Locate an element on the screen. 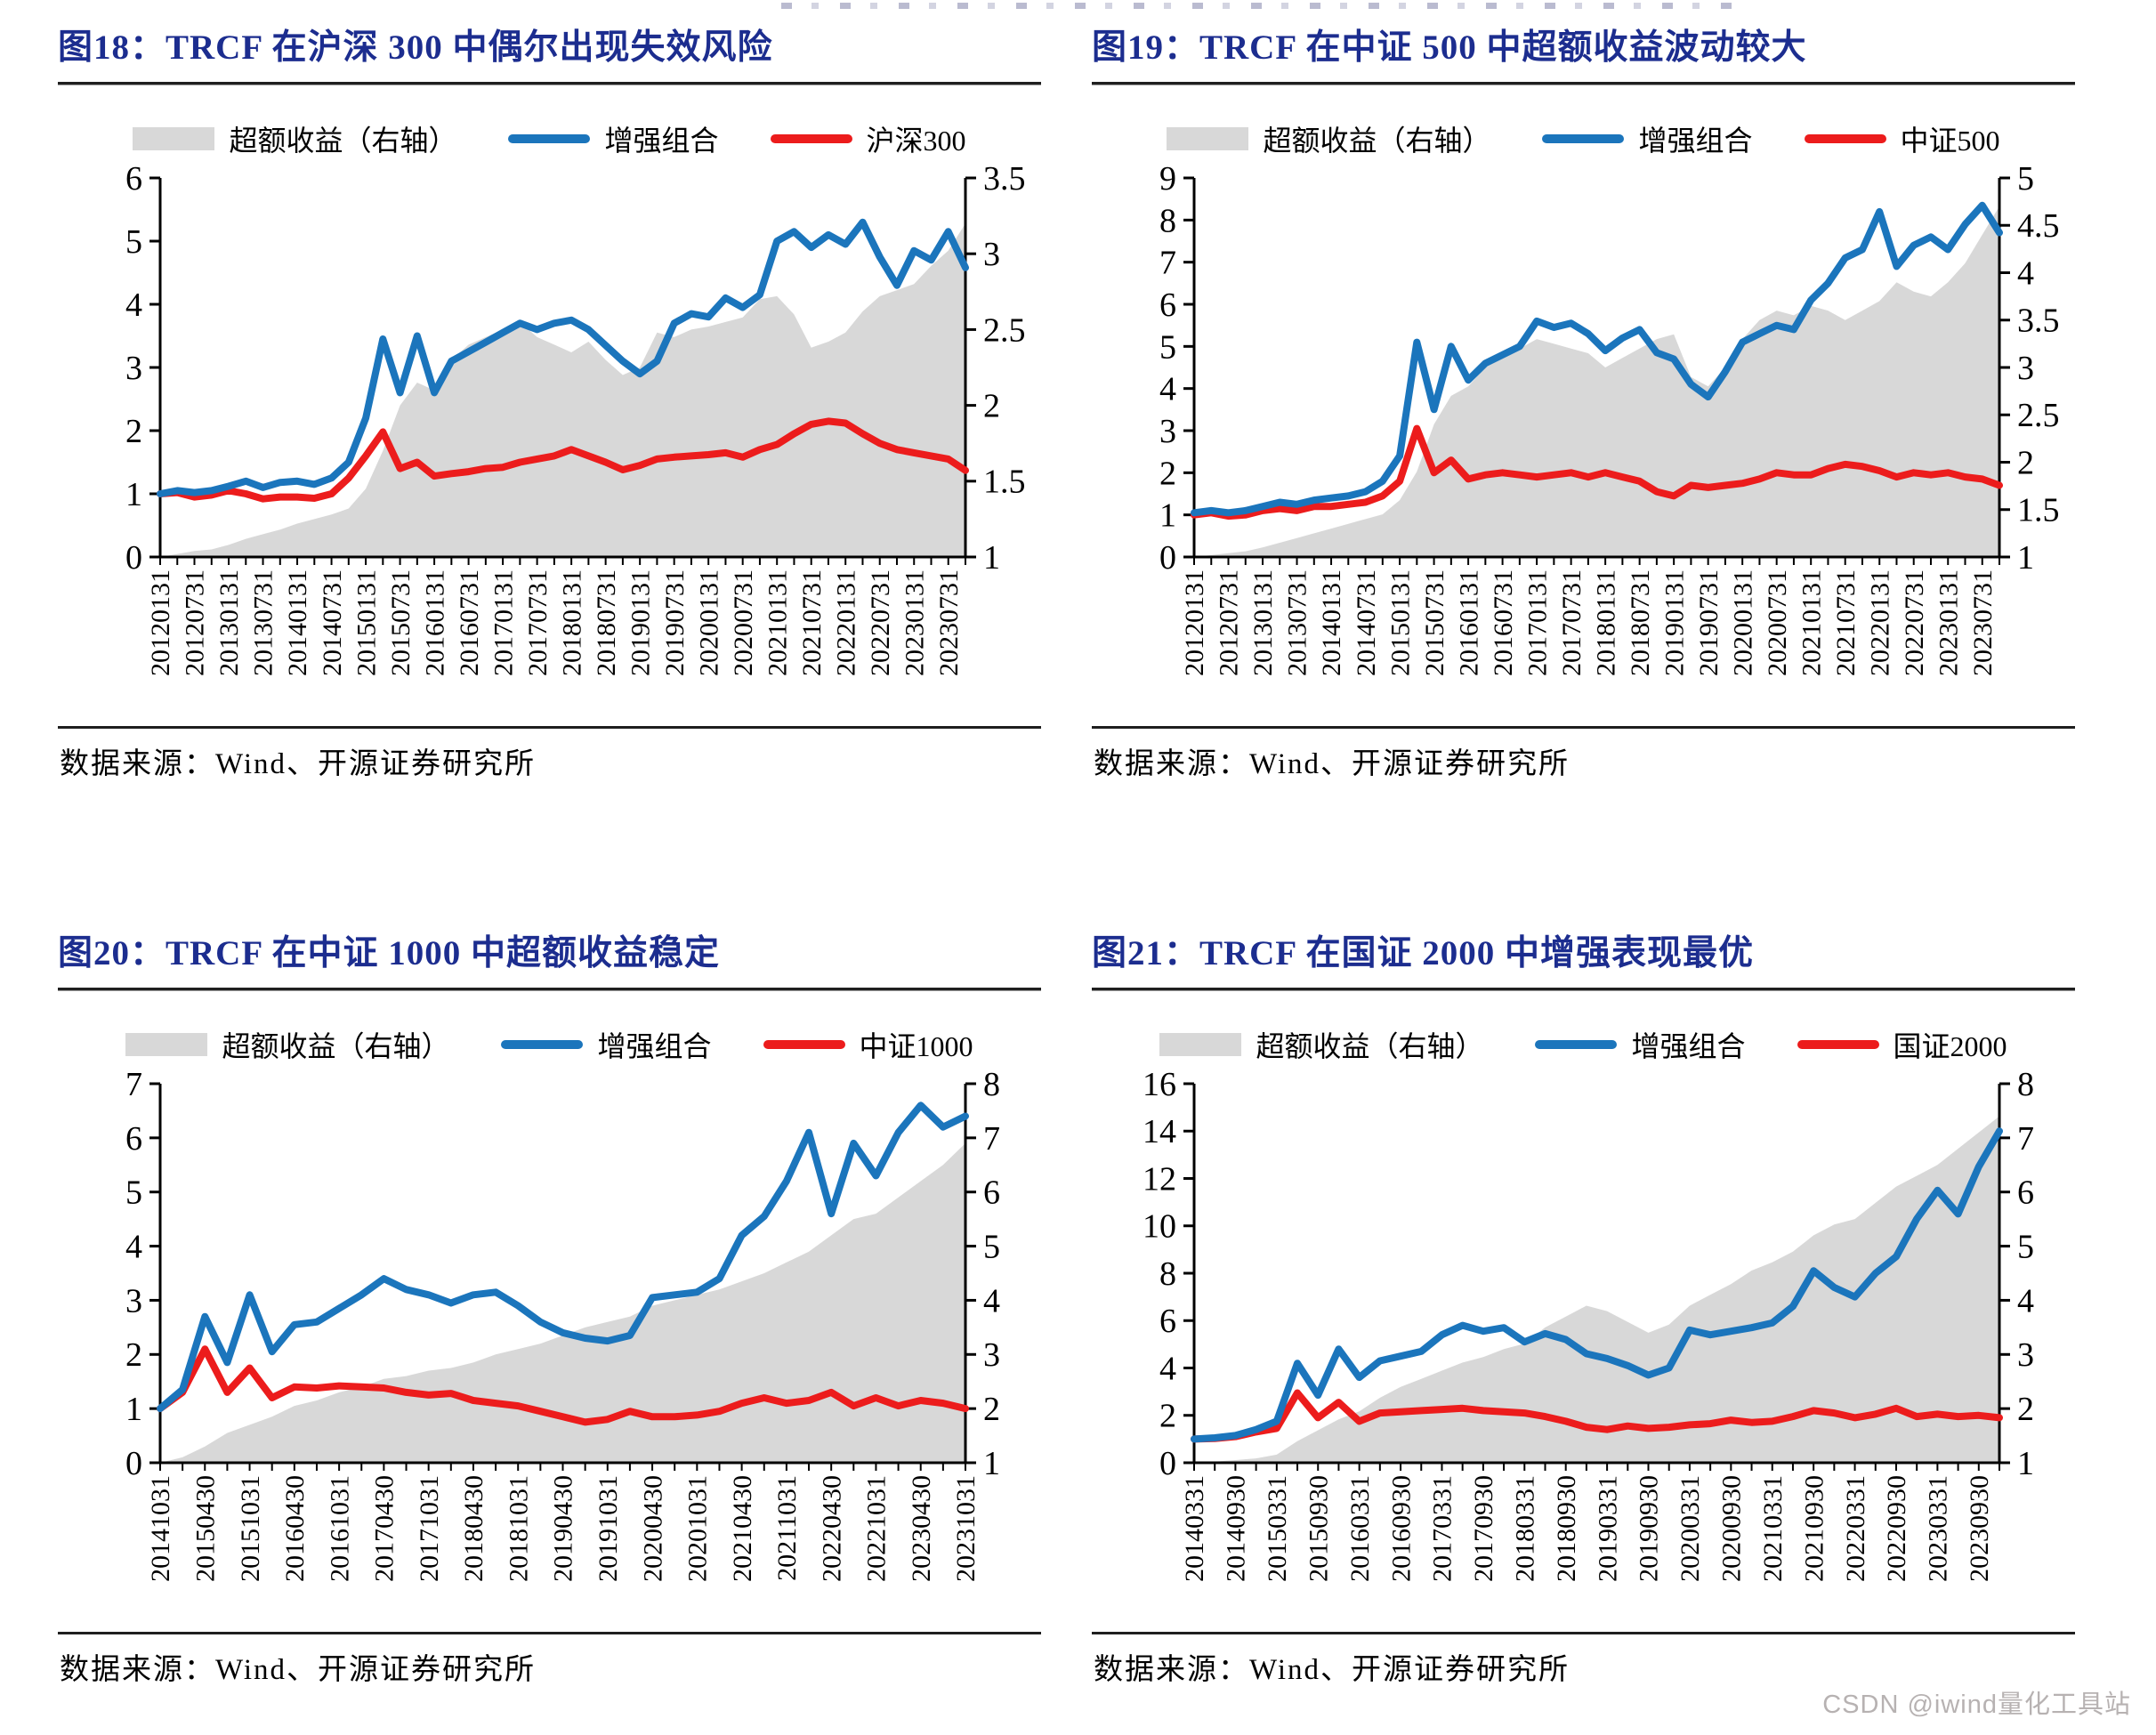  svg-text: 20160930 is located at coordinates (1401, 1528).